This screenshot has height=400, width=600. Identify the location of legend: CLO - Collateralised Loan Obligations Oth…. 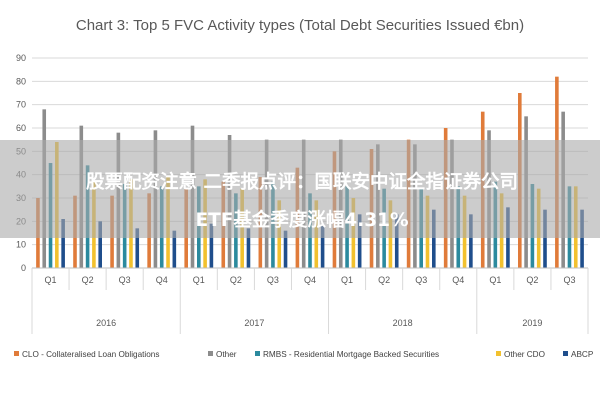
(304, 354).